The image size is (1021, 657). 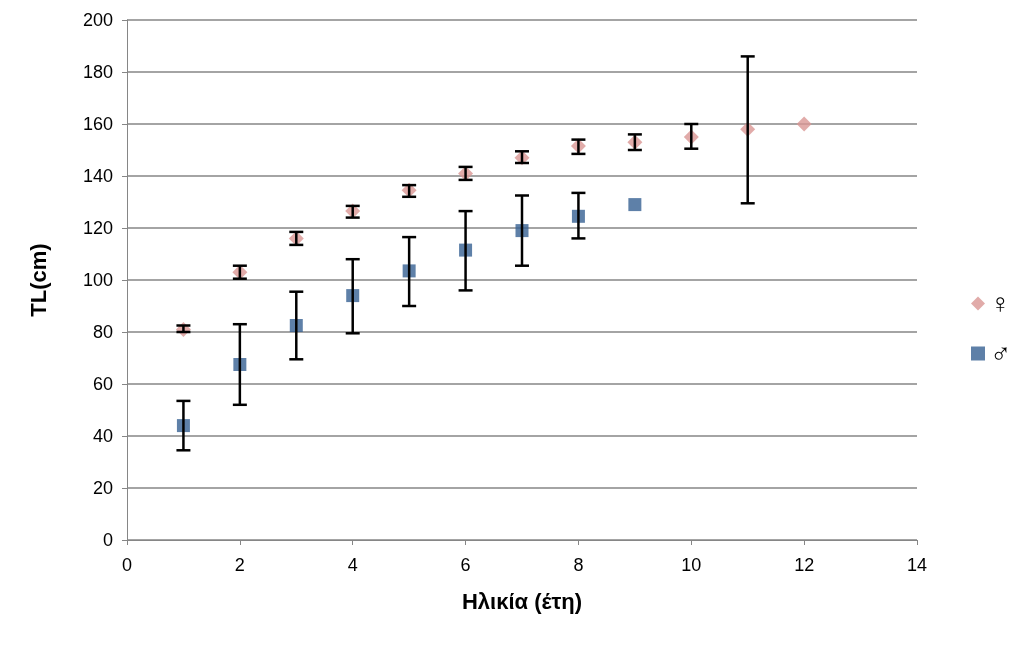 What do you see at coordinates (127, 565) in the screenshot?
I see `x-tick-label: 0` at bounding box center [127, 565].